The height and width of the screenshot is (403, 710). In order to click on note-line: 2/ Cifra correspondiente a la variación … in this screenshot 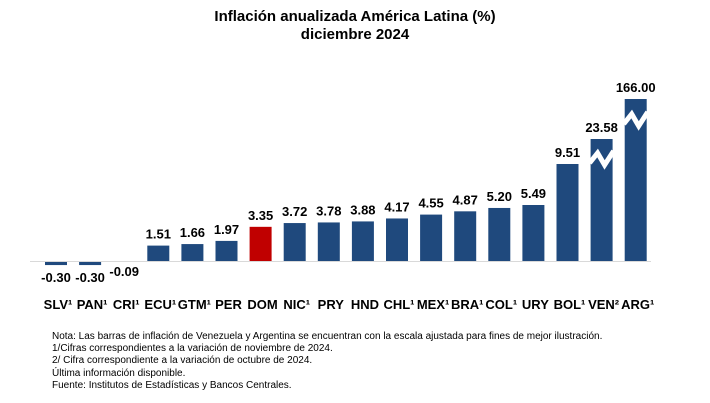, I will do `click(182, 361)`.